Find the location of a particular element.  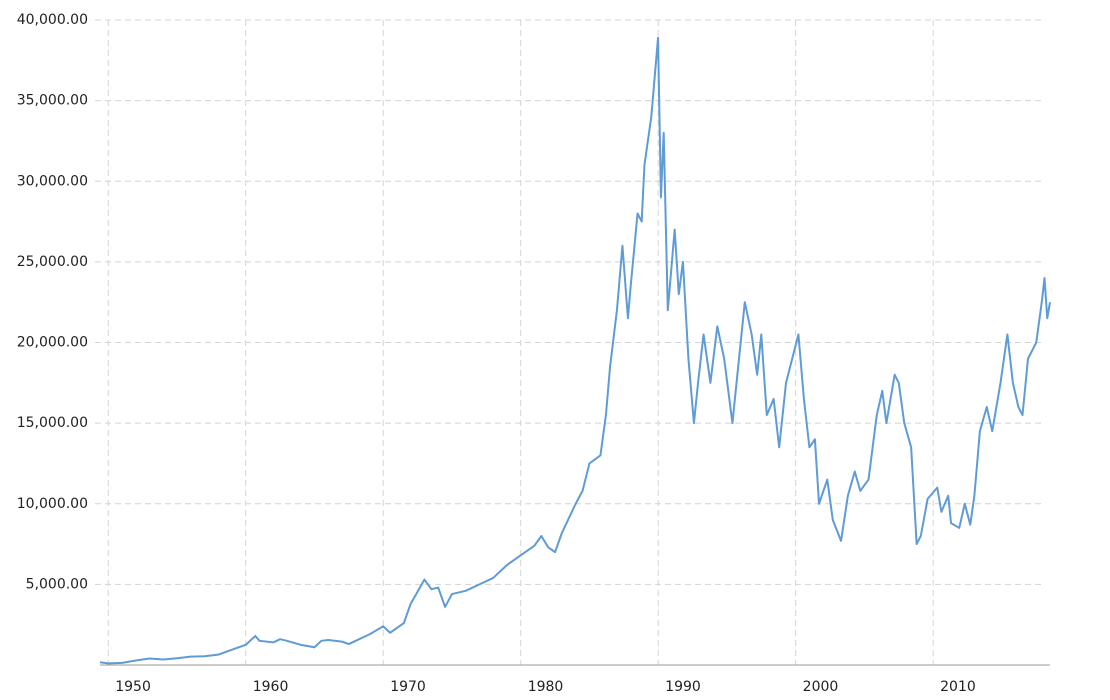

y-tick-label: 20,000.00 is located at coordinates (52, 343).